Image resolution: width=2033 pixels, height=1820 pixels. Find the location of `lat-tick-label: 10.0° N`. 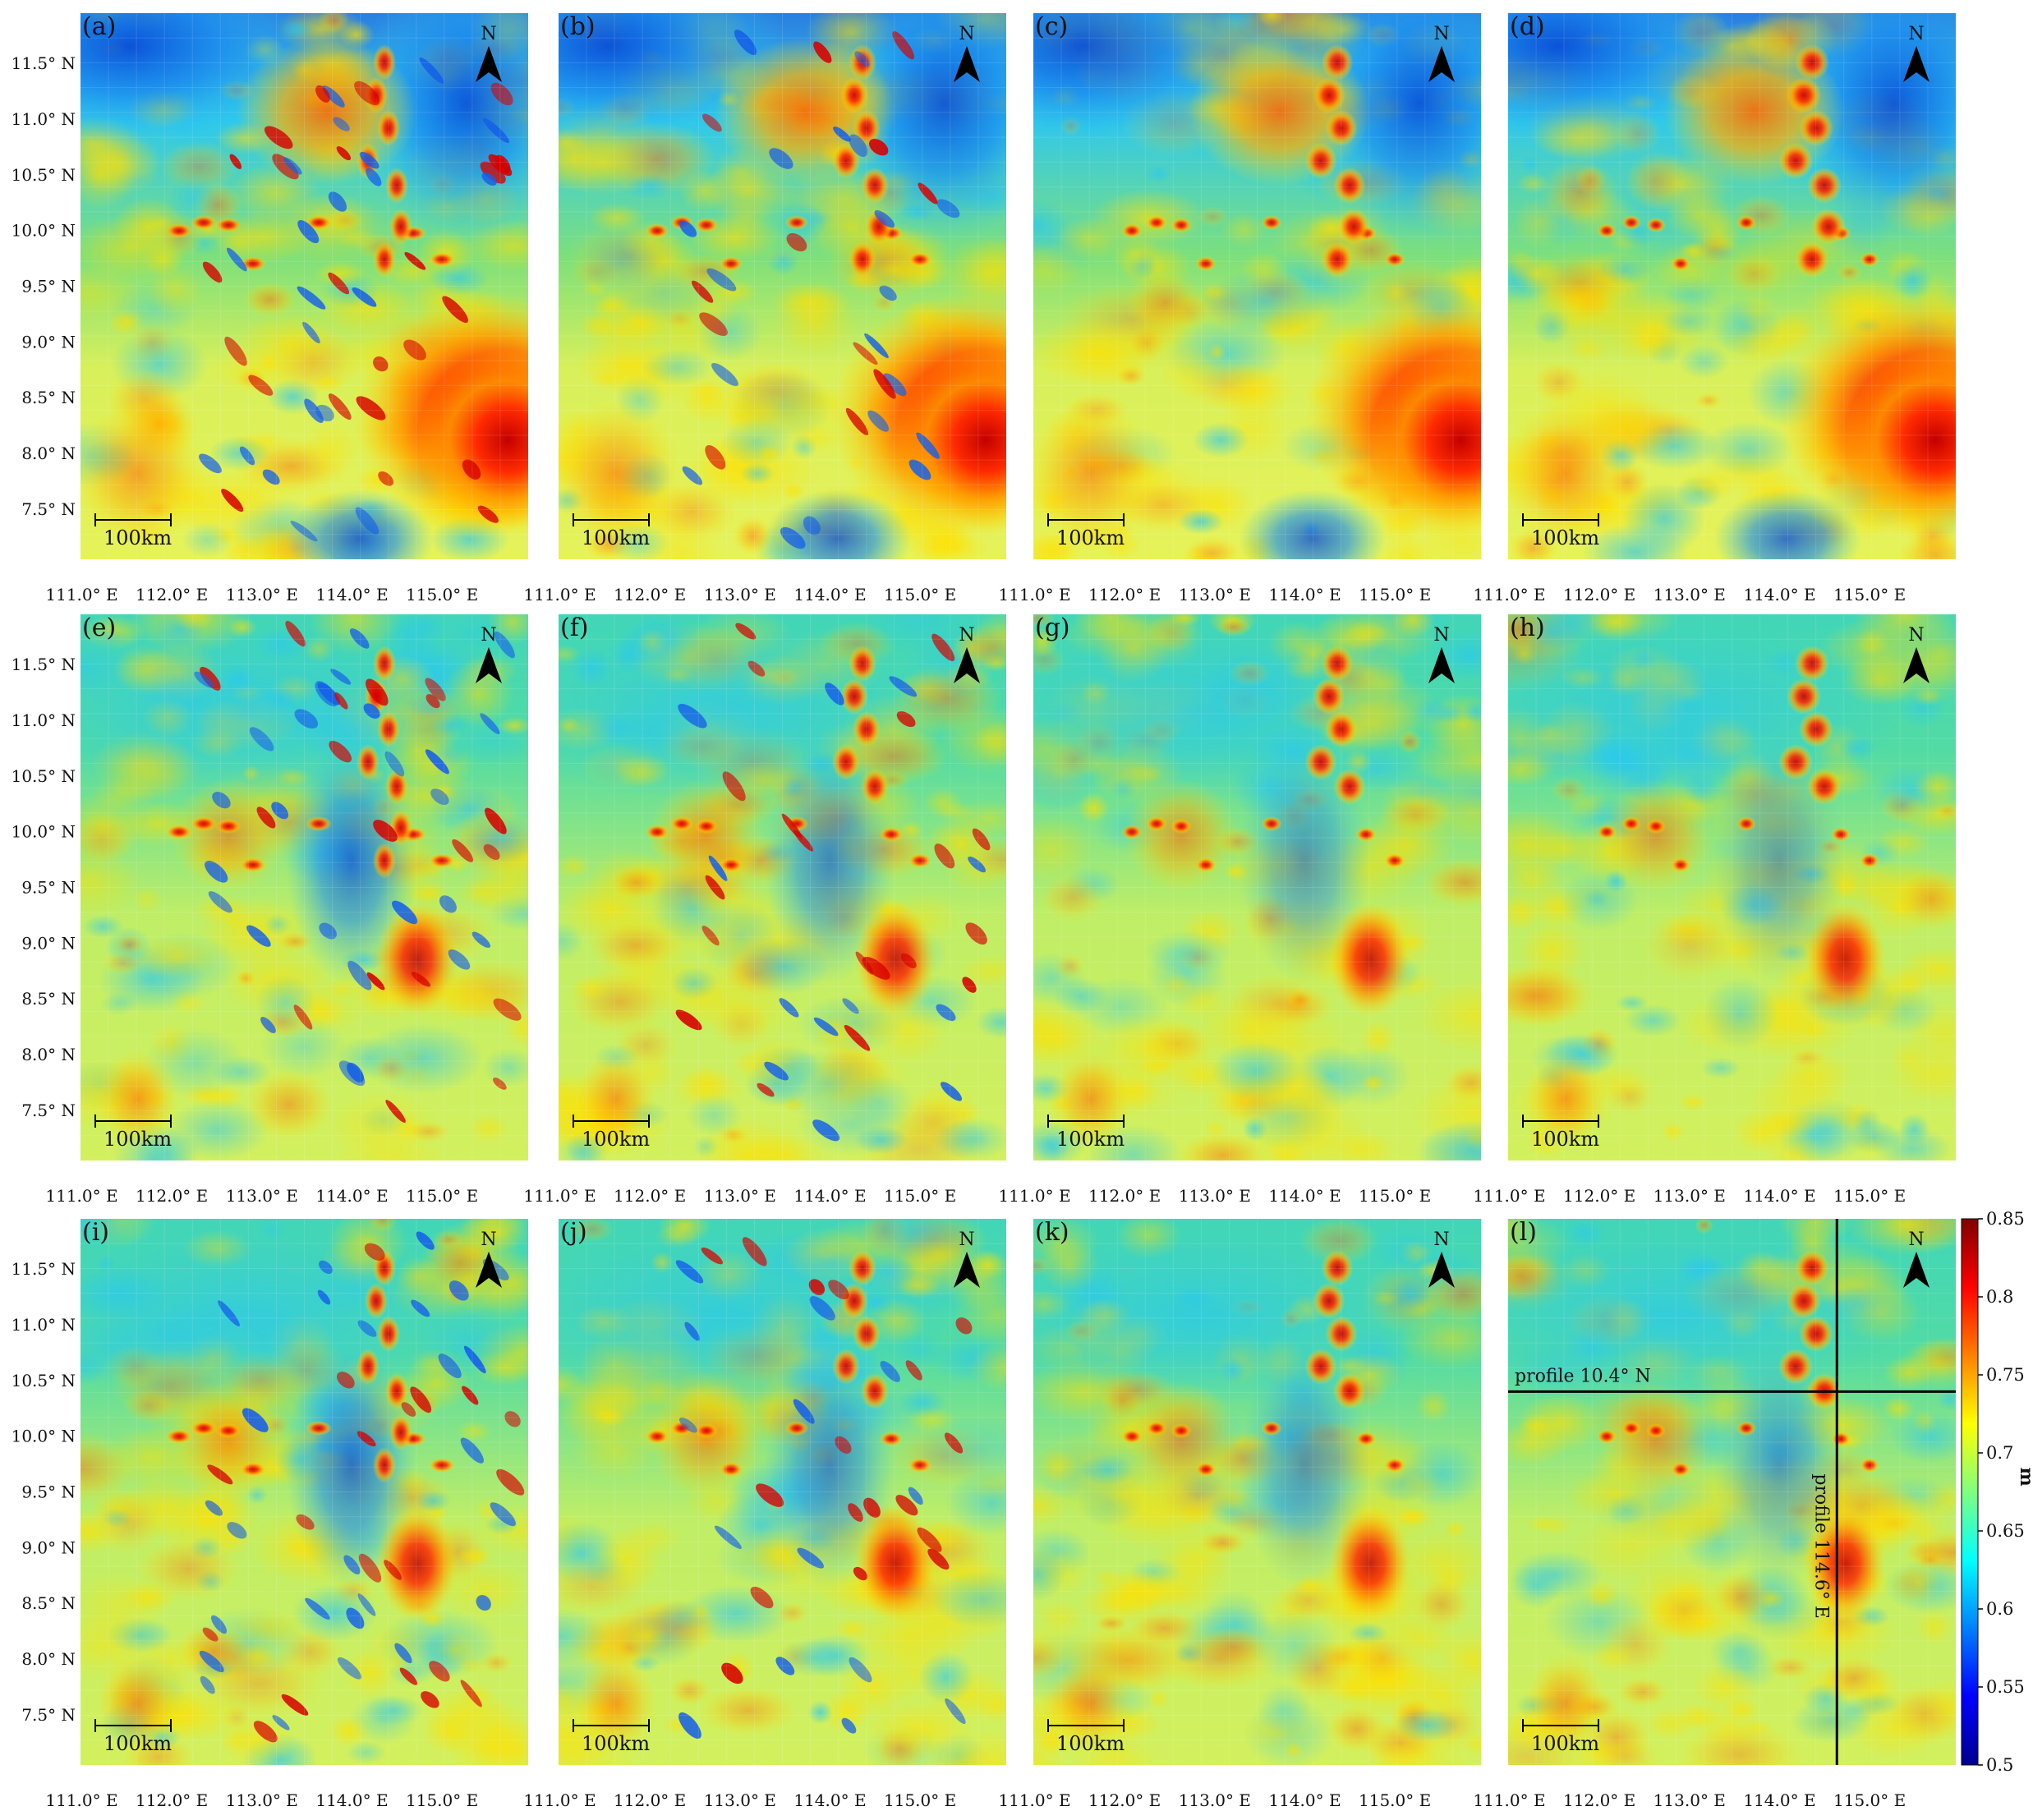

lat-tick-label: 10.0° N is located at coordinates (43, 832).